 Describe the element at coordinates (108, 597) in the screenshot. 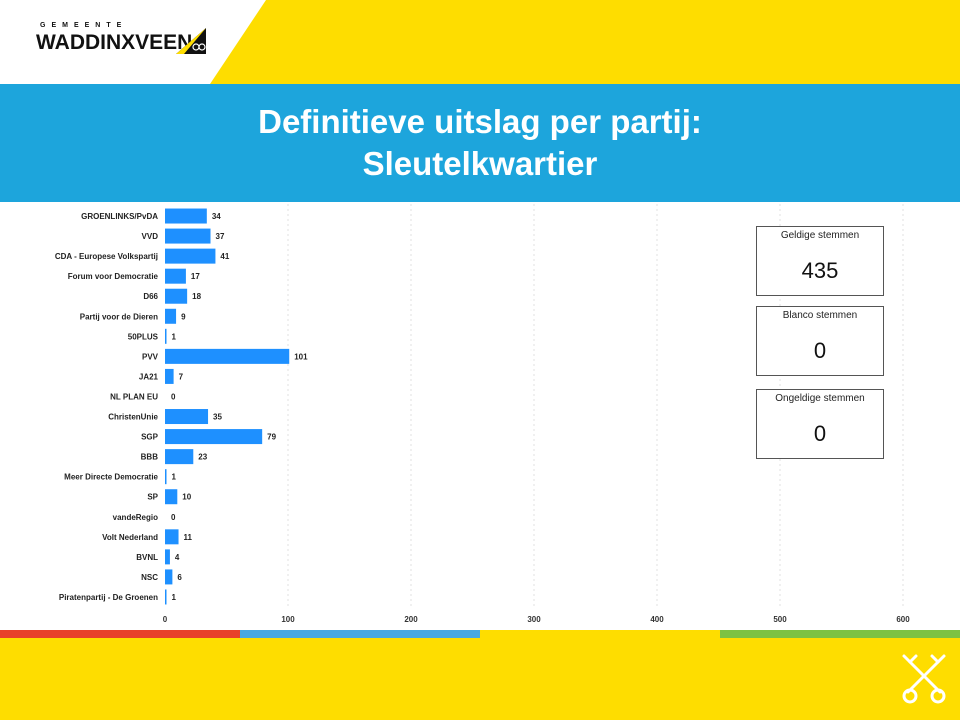

I see `category-label: Piratenpartij - De Groenen` at that location.